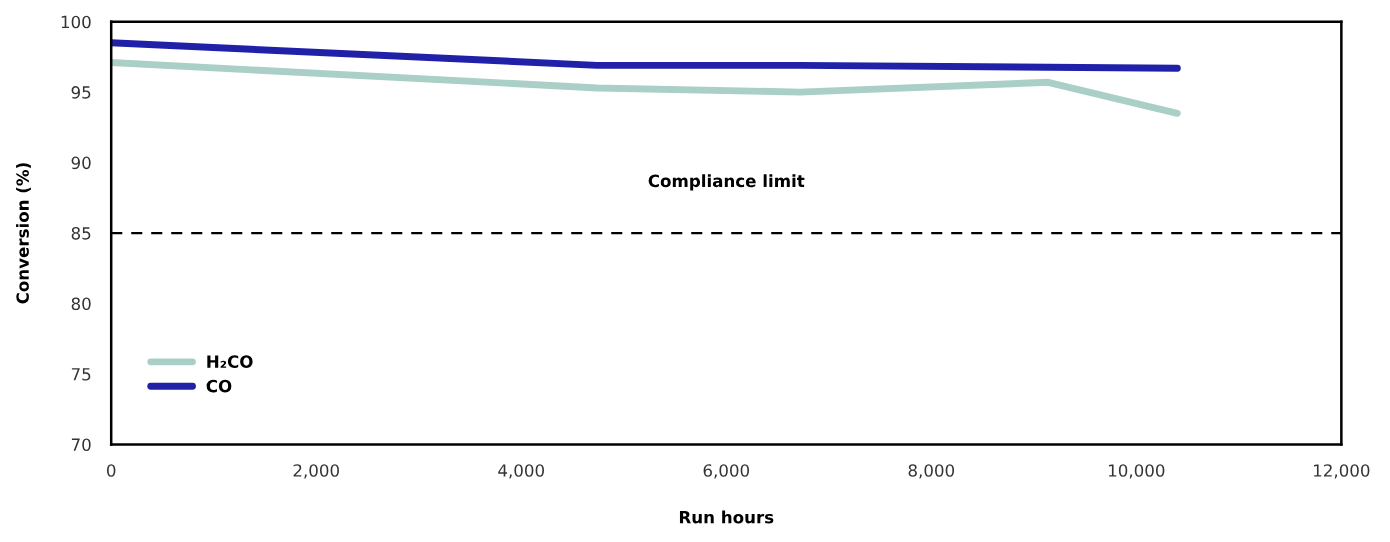 The image size is (1390, 542). I want to click on x-tick-label: 4,000, so click(521, 471).